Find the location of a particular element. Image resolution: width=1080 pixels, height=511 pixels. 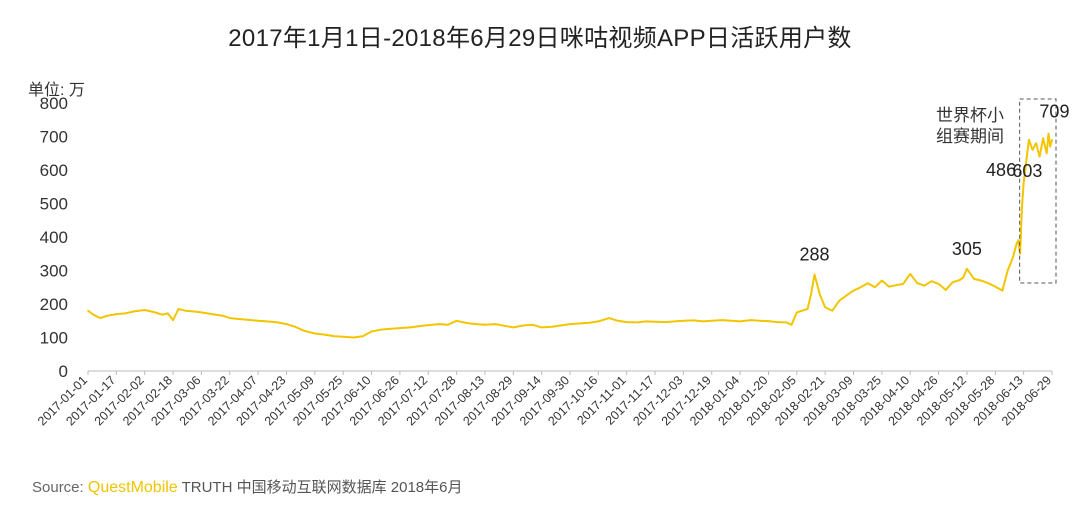

y-tick-label: 100 is located at coordinates (54, 338).